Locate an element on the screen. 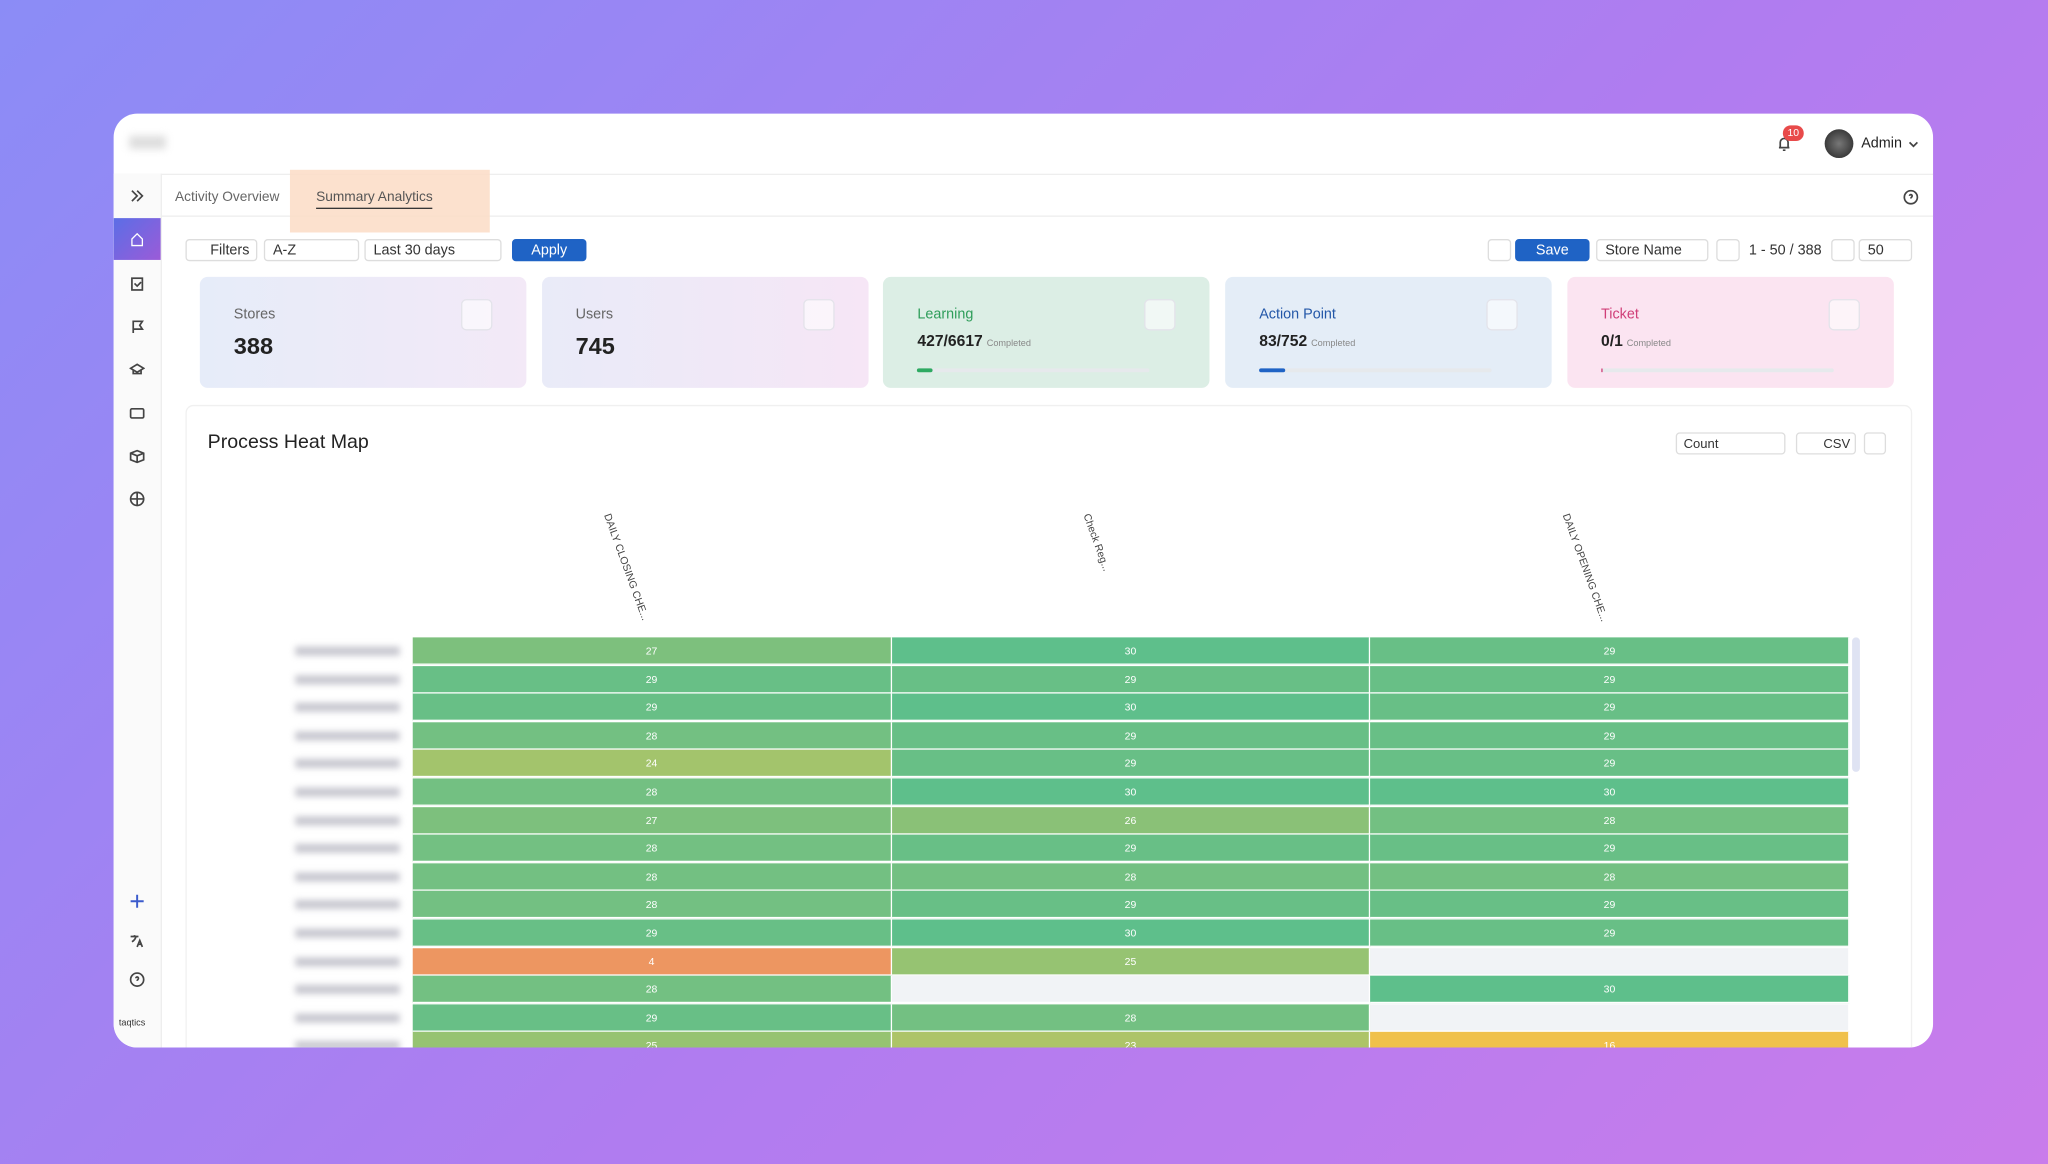  filters-button: Filters is located at coordinates (221, 250).